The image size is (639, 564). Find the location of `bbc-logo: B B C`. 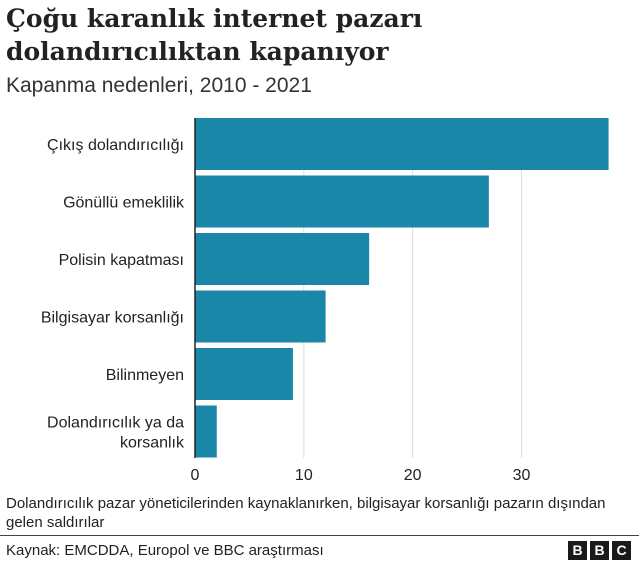

bbc-logo: B B C is located at coordinates (599, 550).